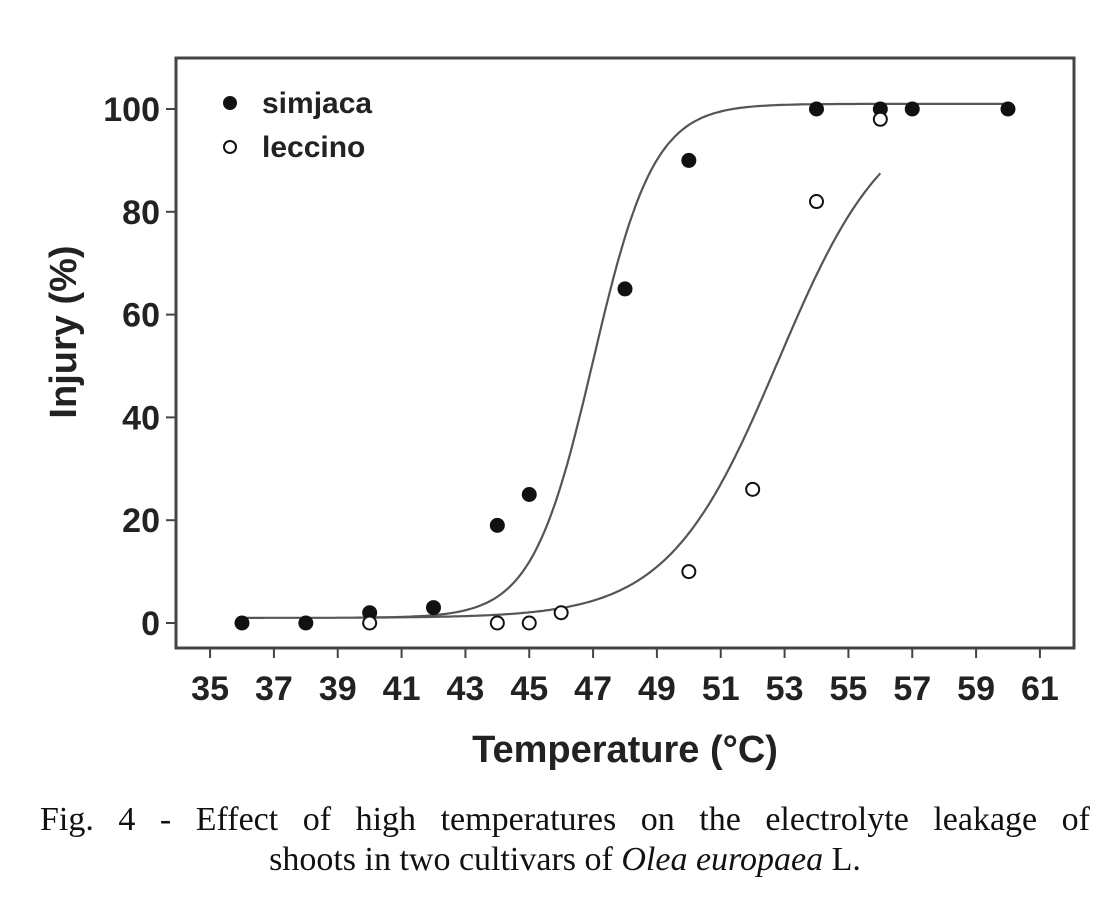 This screenshot has width=1119, height=912. I want to click on y-axis-title: Injury (%), so click(64, 331).